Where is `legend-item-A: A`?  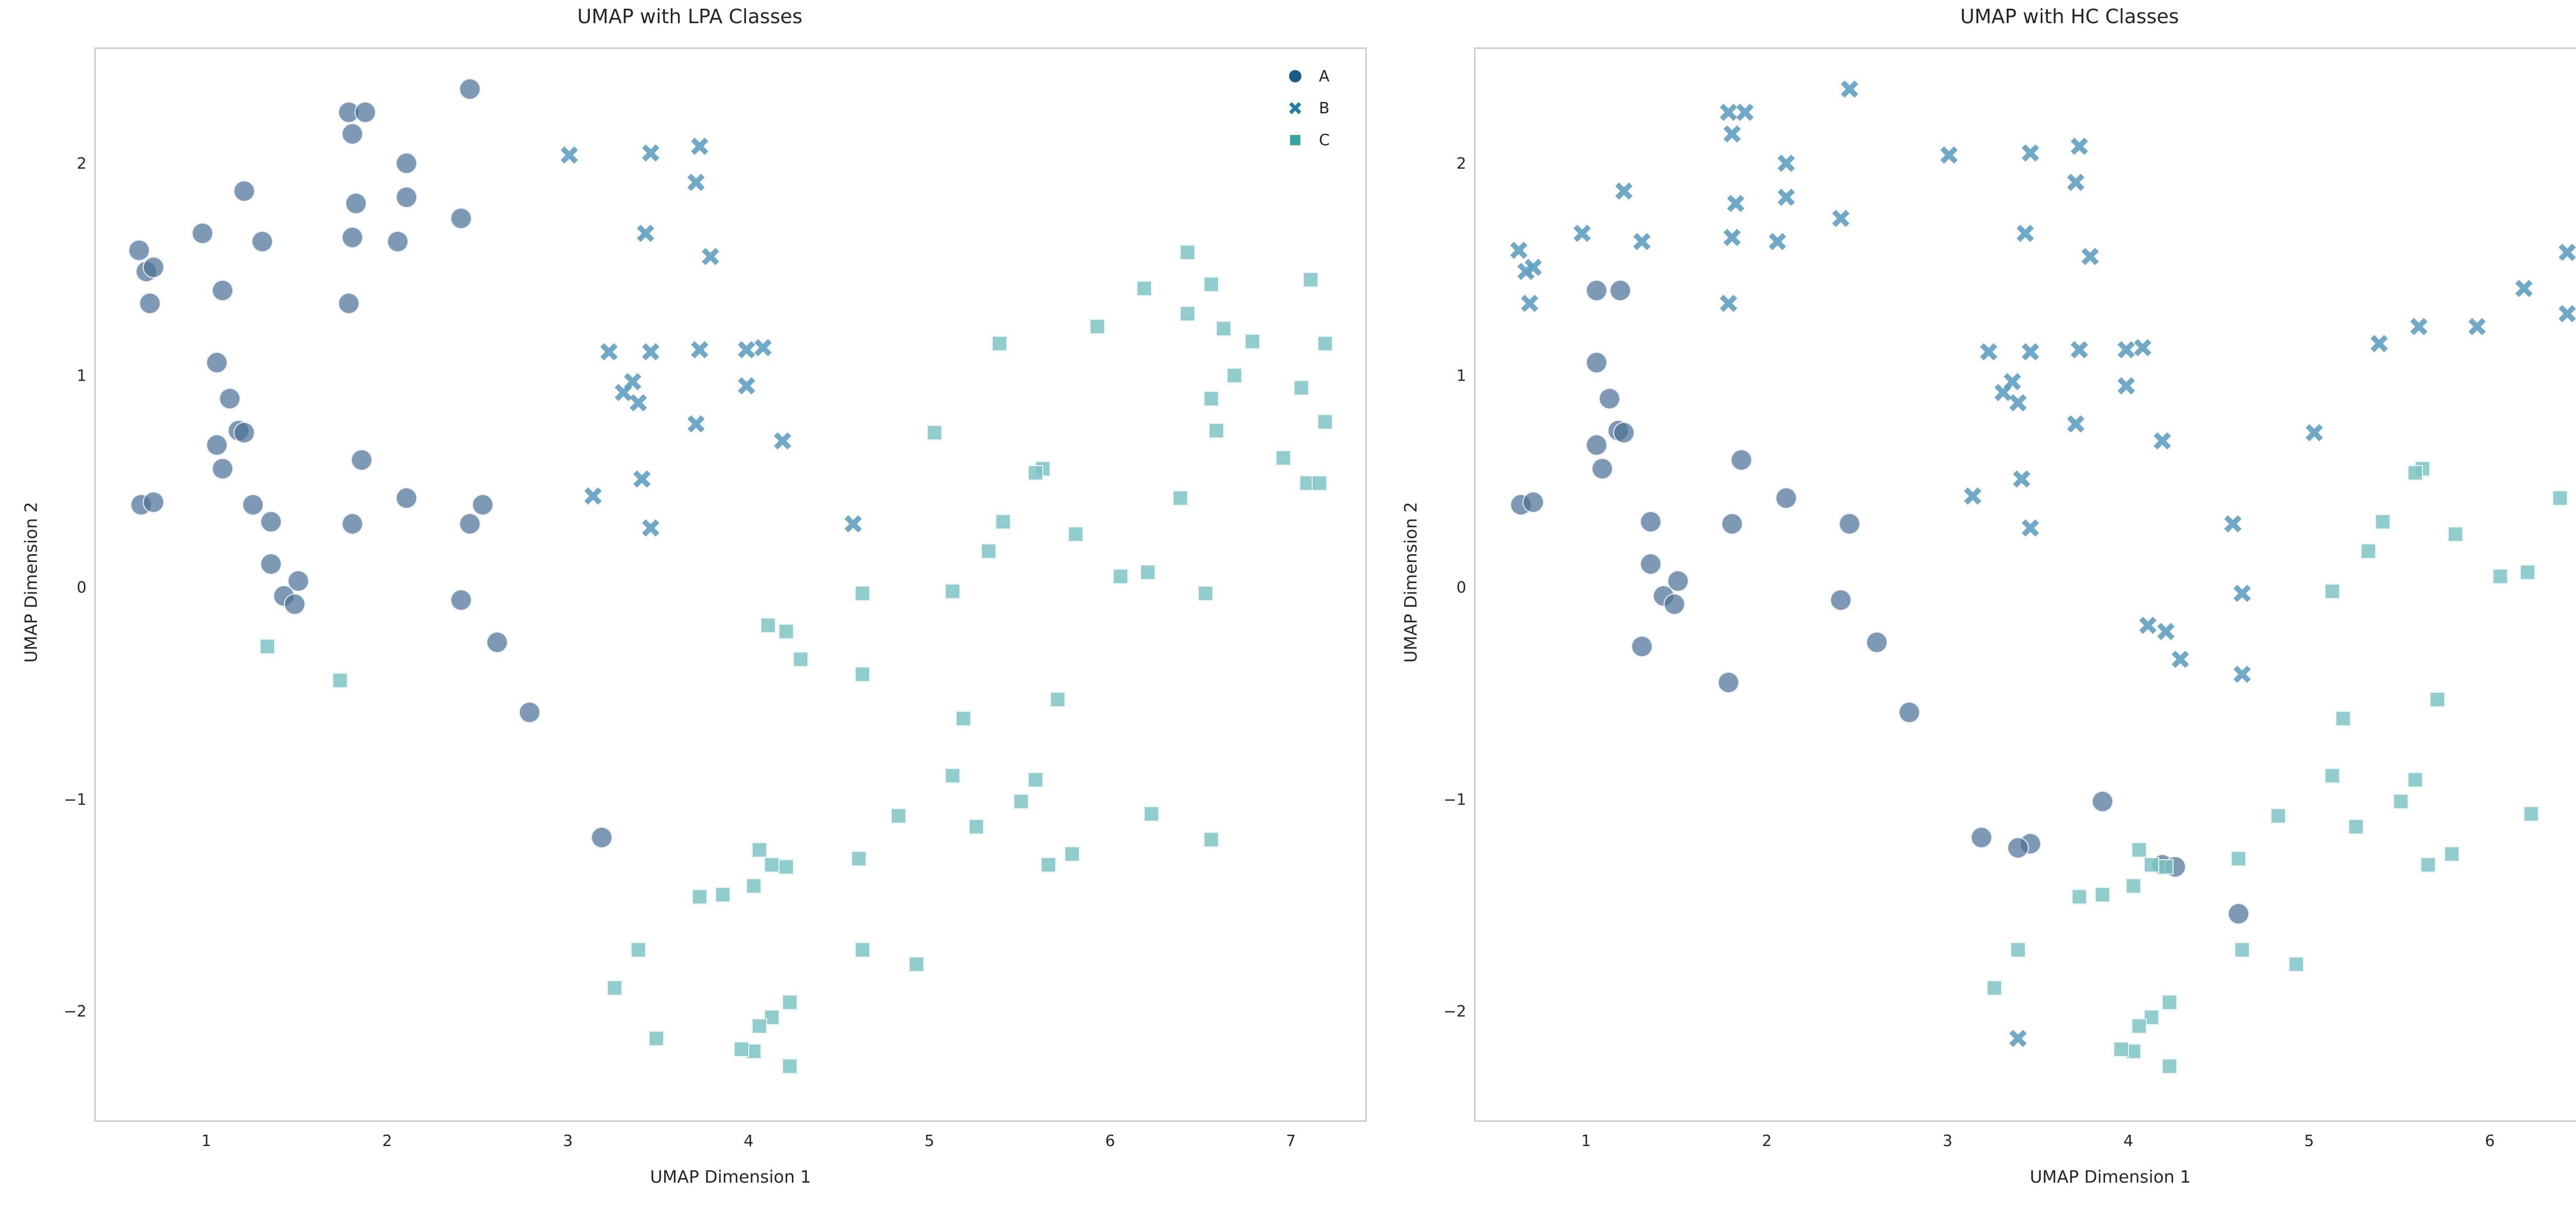
legend-item-A: A is located at coordinates (1310, 77).